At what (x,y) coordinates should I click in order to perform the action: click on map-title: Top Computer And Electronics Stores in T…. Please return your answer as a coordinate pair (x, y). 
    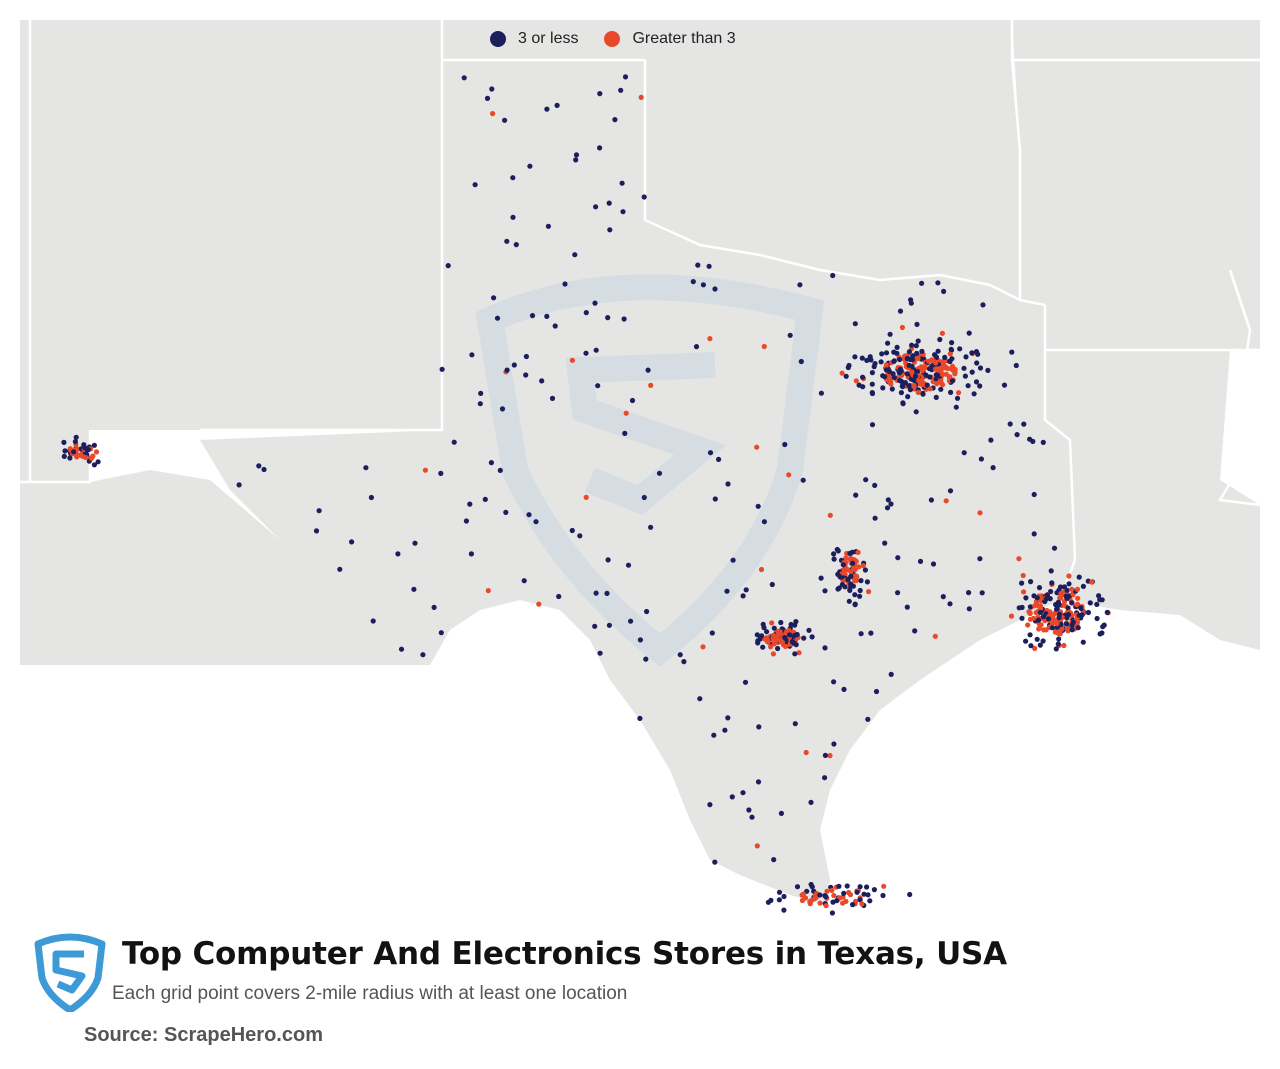
    Looking at the image, I should click on (564, 954).